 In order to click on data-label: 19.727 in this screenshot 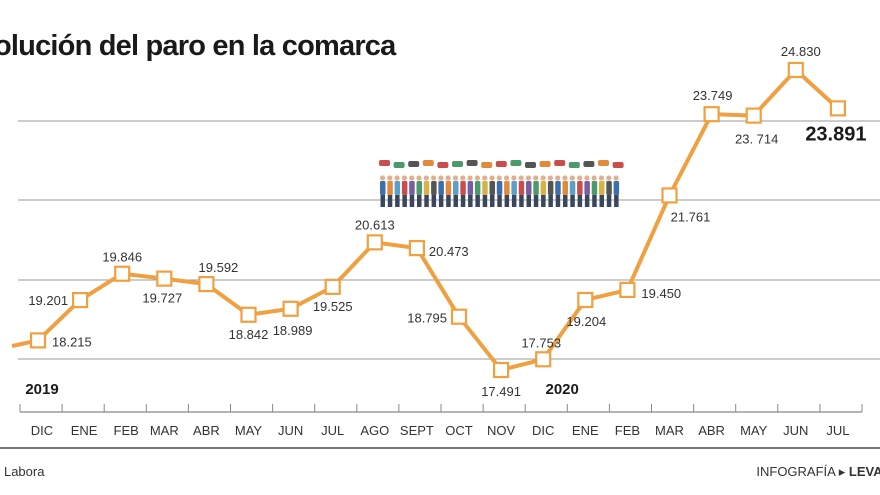, I will do `click(162, 298)`.